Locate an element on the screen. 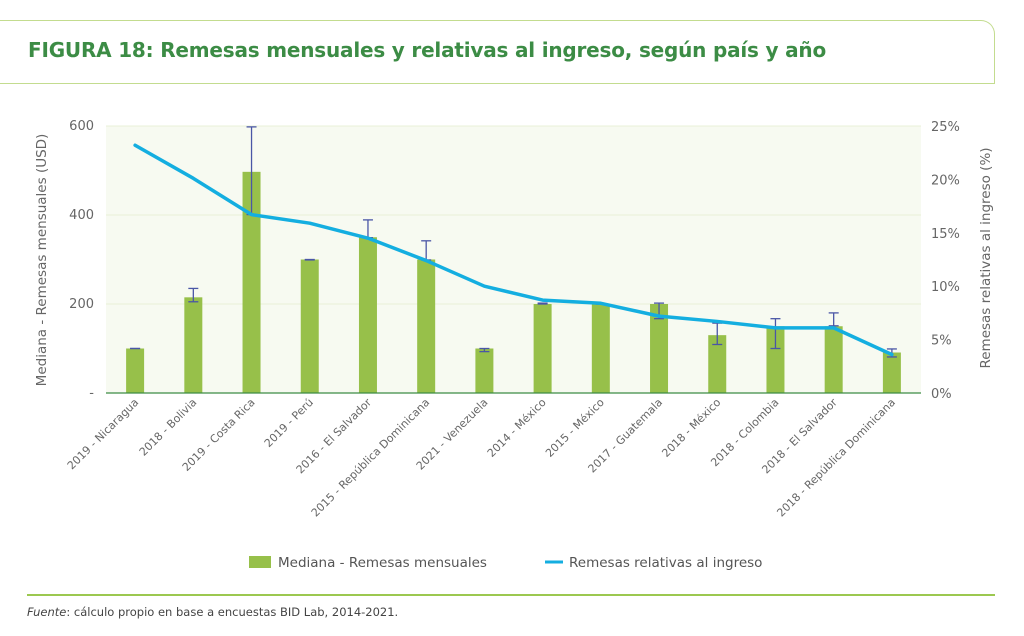 This screenshot has height=636, width=1024. legend-bar-label: Mediana - Remesas mensuales is located at coordinates (382, 563).